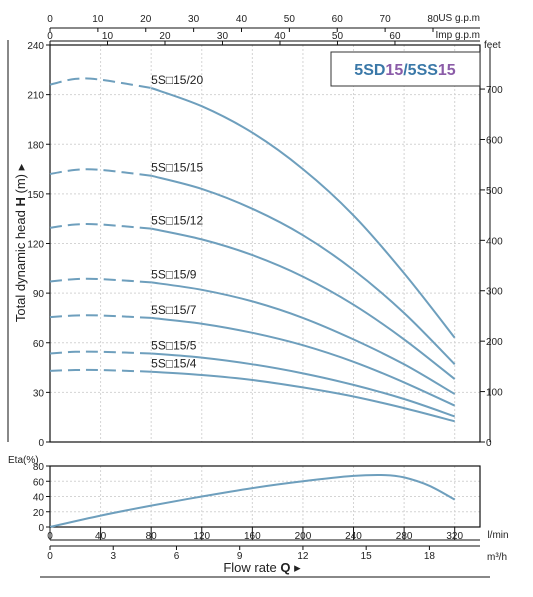 This screenshot has height=597, width=533. I want to click on head-curve-label: 5S□15/20, so click(177, 80).